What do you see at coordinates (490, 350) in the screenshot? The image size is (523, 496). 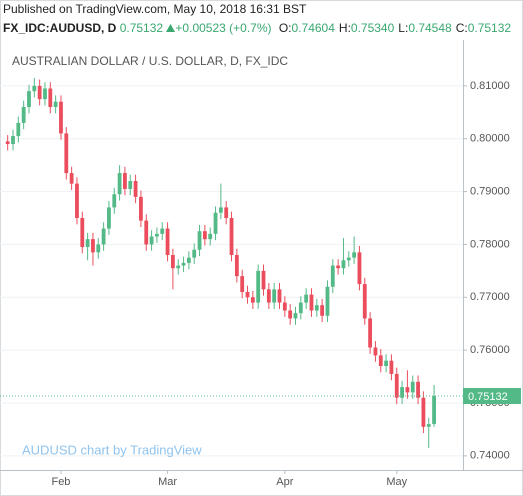 I see `y-tick-label: 0.76000` at bounding box center [490, 350].